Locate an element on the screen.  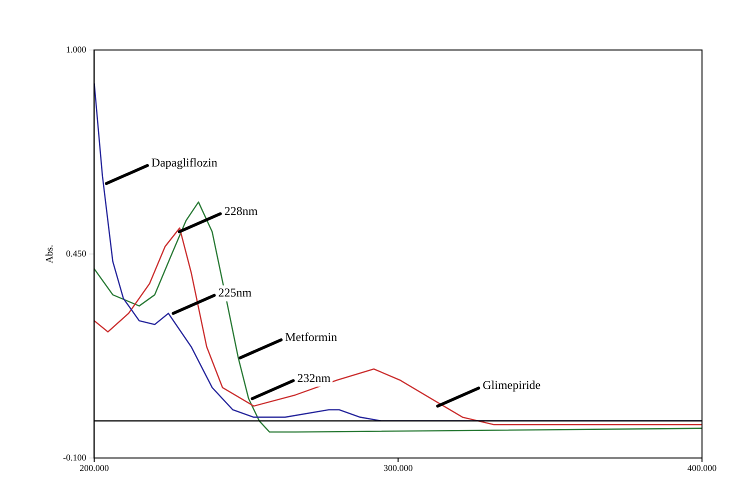
annotation: Dapagliflozin is located at coordinates (184, 163).